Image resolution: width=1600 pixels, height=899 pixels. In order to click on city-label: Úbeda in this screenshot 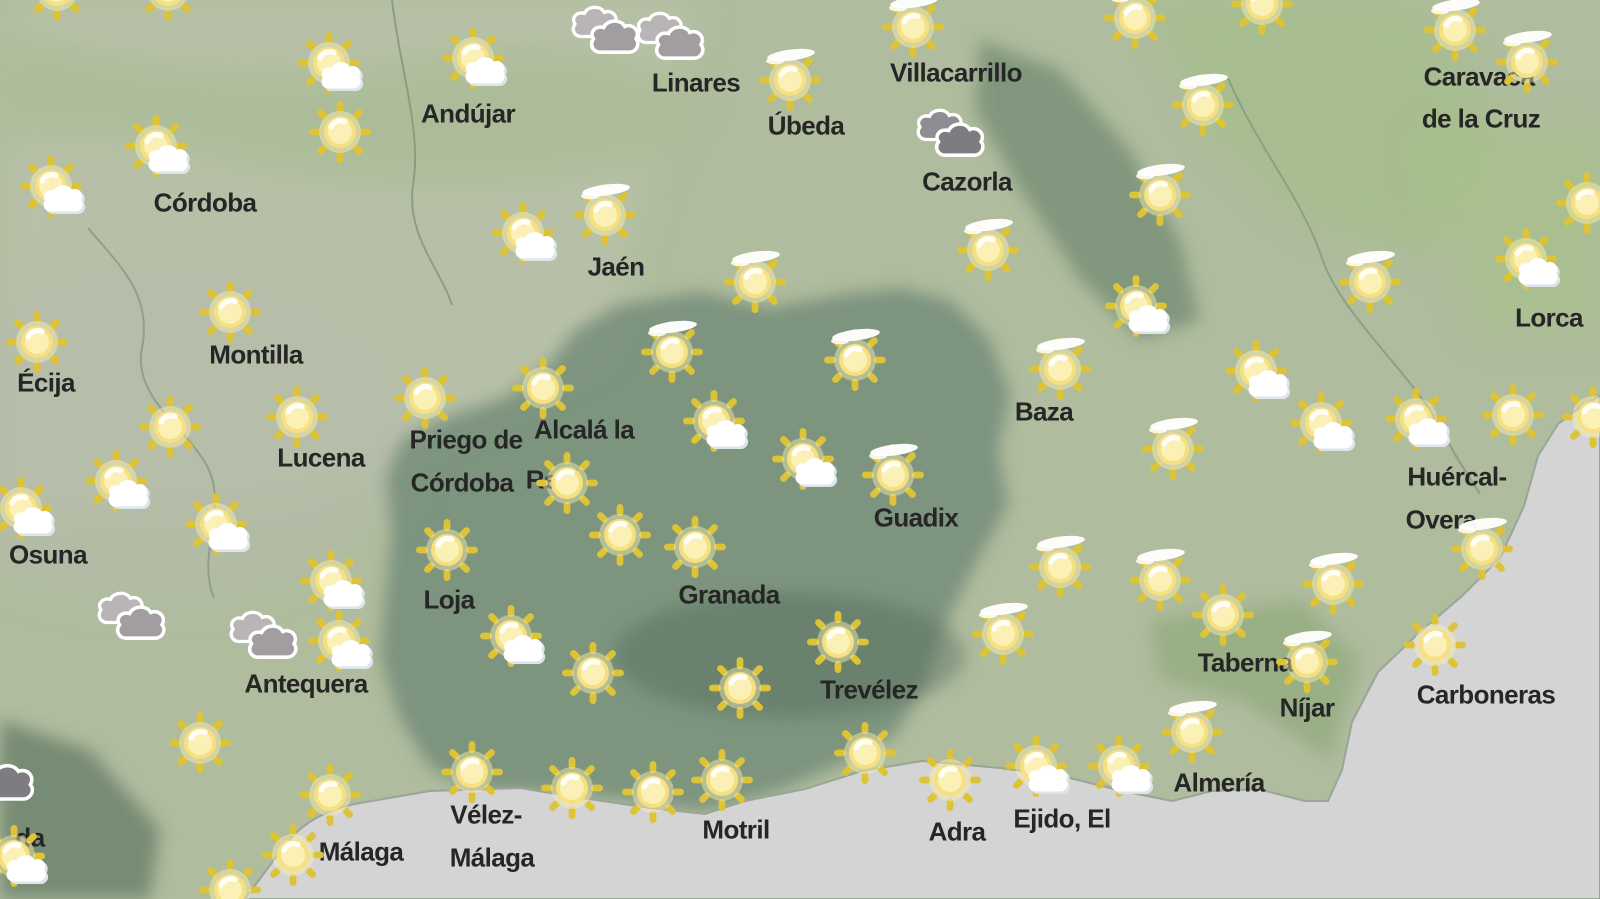, I will do `click(806, 125)`.